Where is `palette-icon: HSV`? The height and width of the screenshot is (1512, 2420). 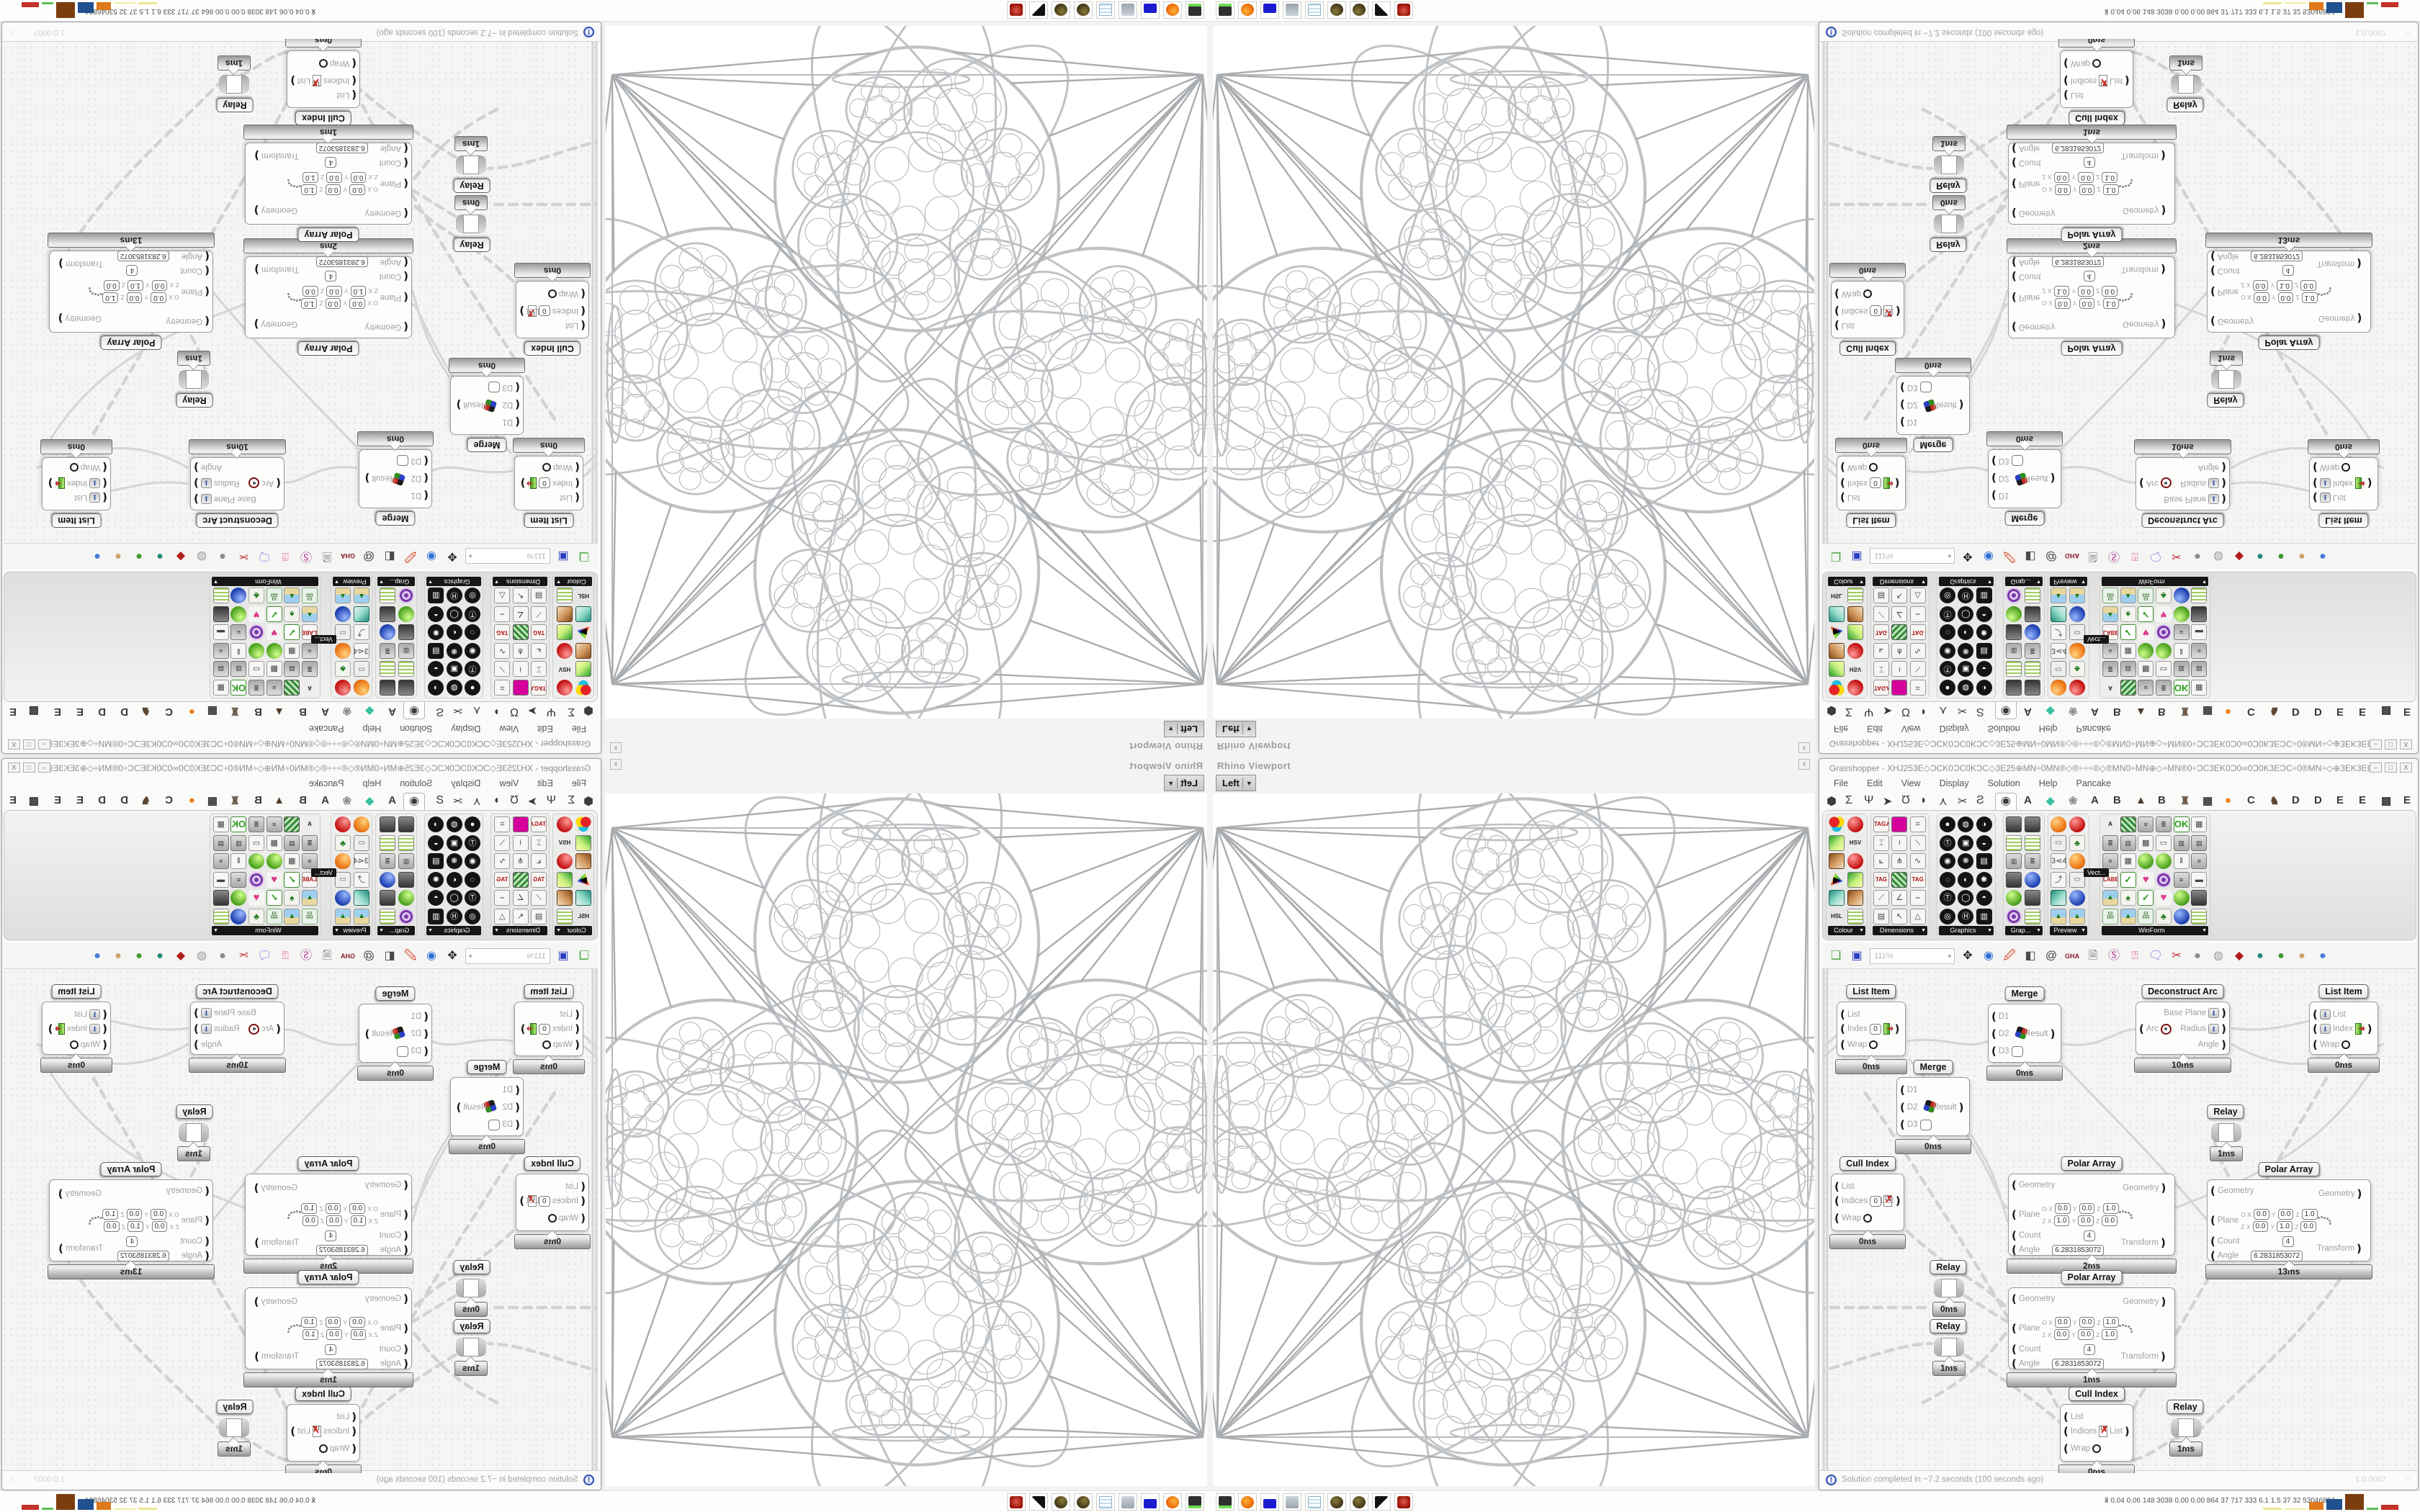
palette-icon: HSV is located at coordinates (1855, 842).